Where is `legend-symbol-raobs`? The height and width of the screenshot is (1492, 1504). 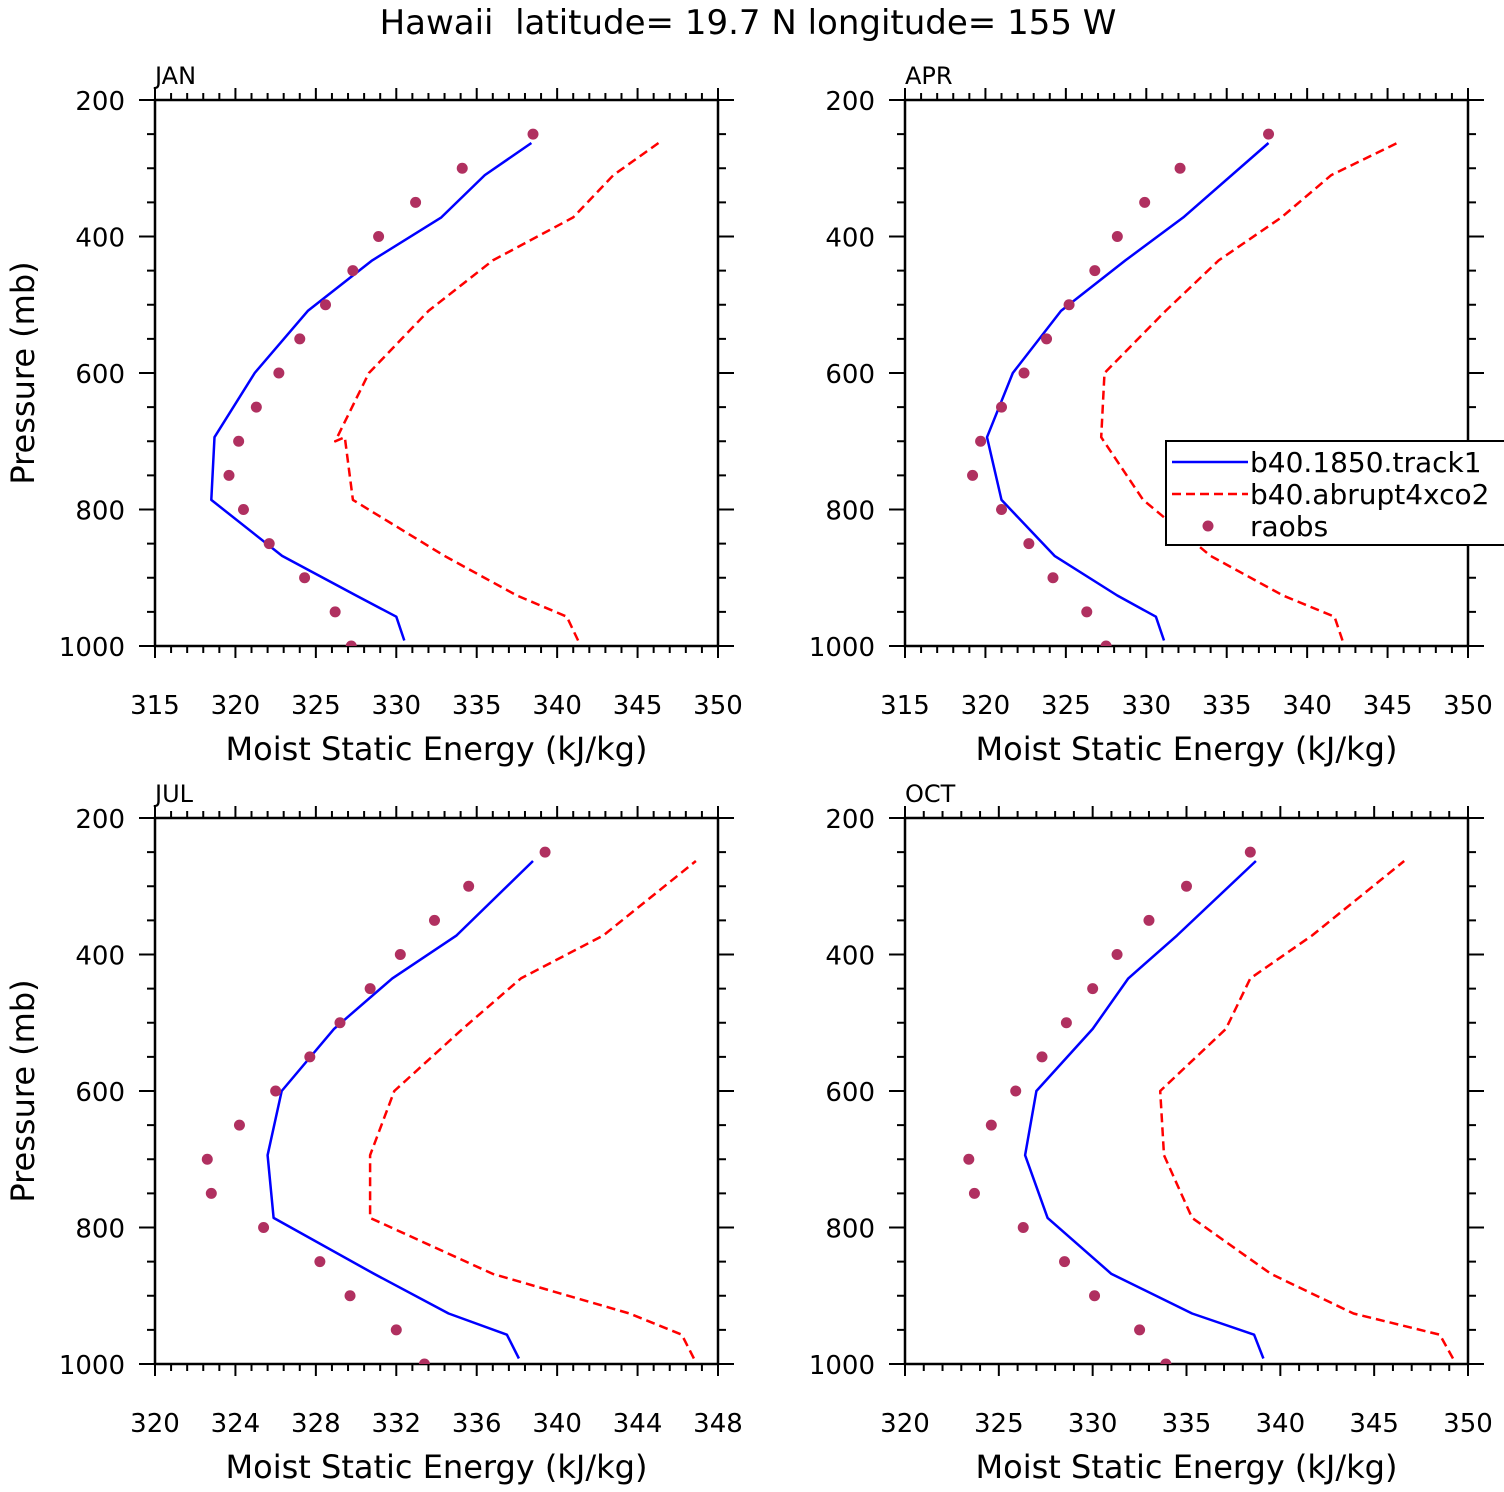 legend-symbol-raobs is located at coordinates (1208, 526).